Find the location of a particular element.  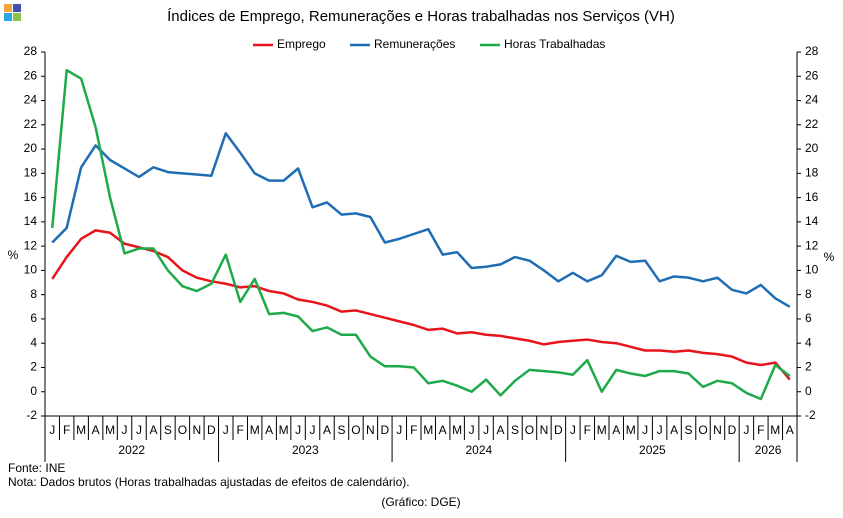

year-label: 2023 is located at coordinates (305, 450).